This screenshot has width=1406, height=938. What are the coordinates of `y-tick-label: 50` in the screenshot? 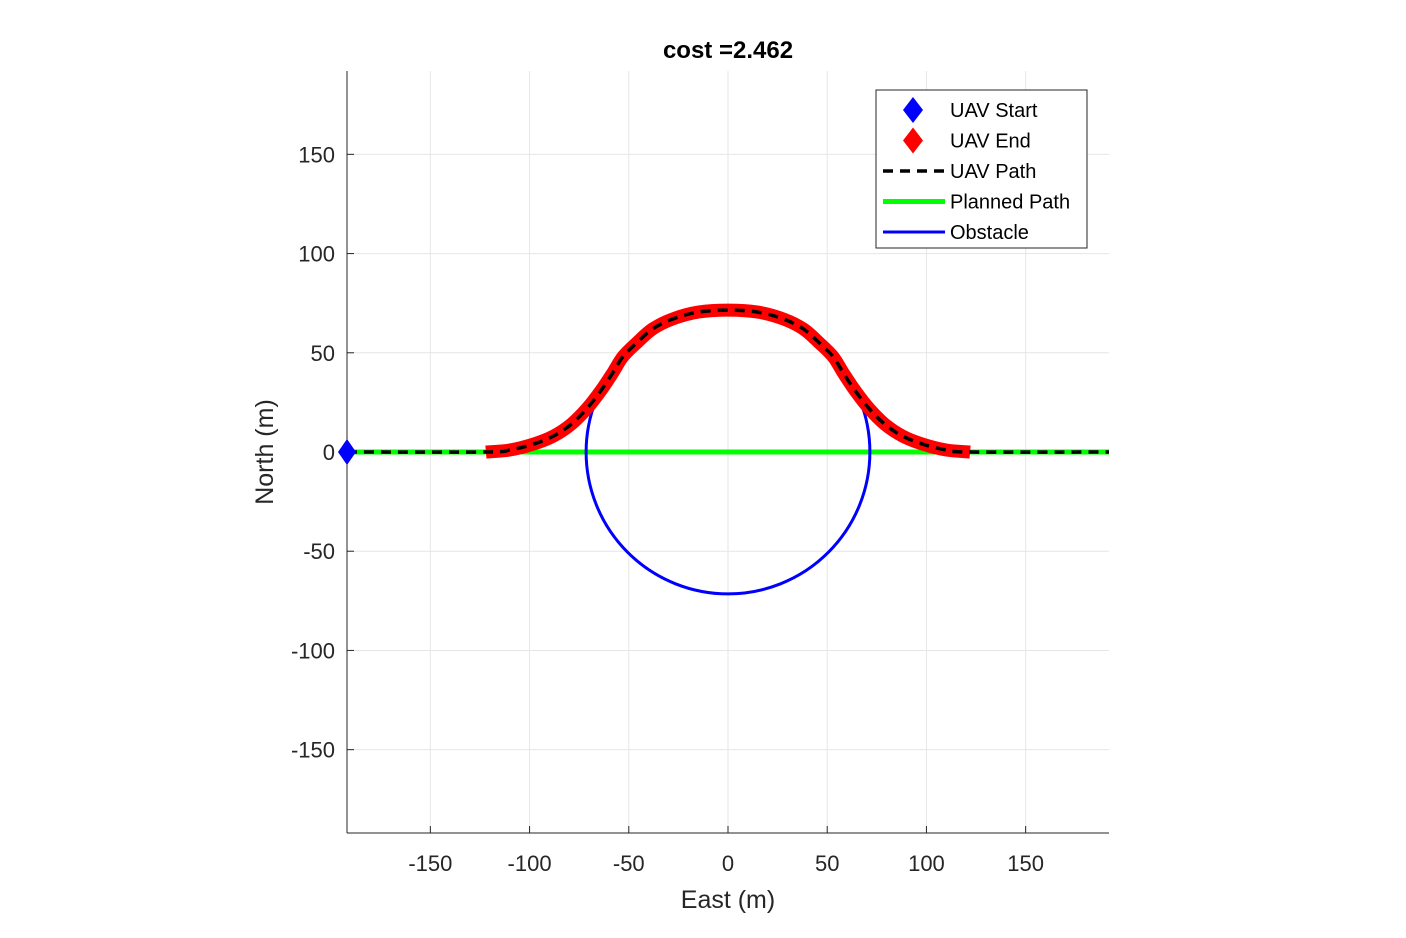 It's located at (323, 353).